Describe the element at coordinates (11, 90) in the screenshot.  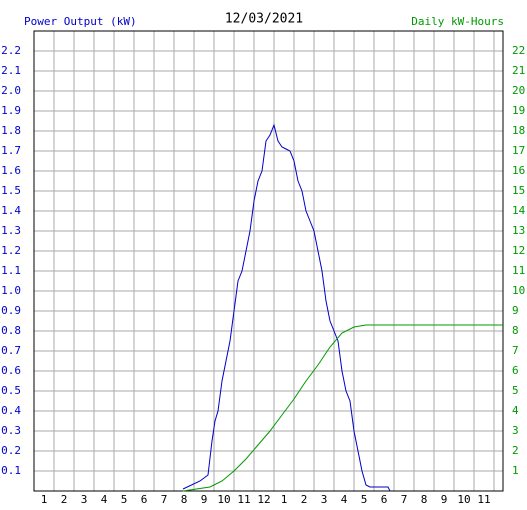
I see `y-tick-label: 2.0` at that location.